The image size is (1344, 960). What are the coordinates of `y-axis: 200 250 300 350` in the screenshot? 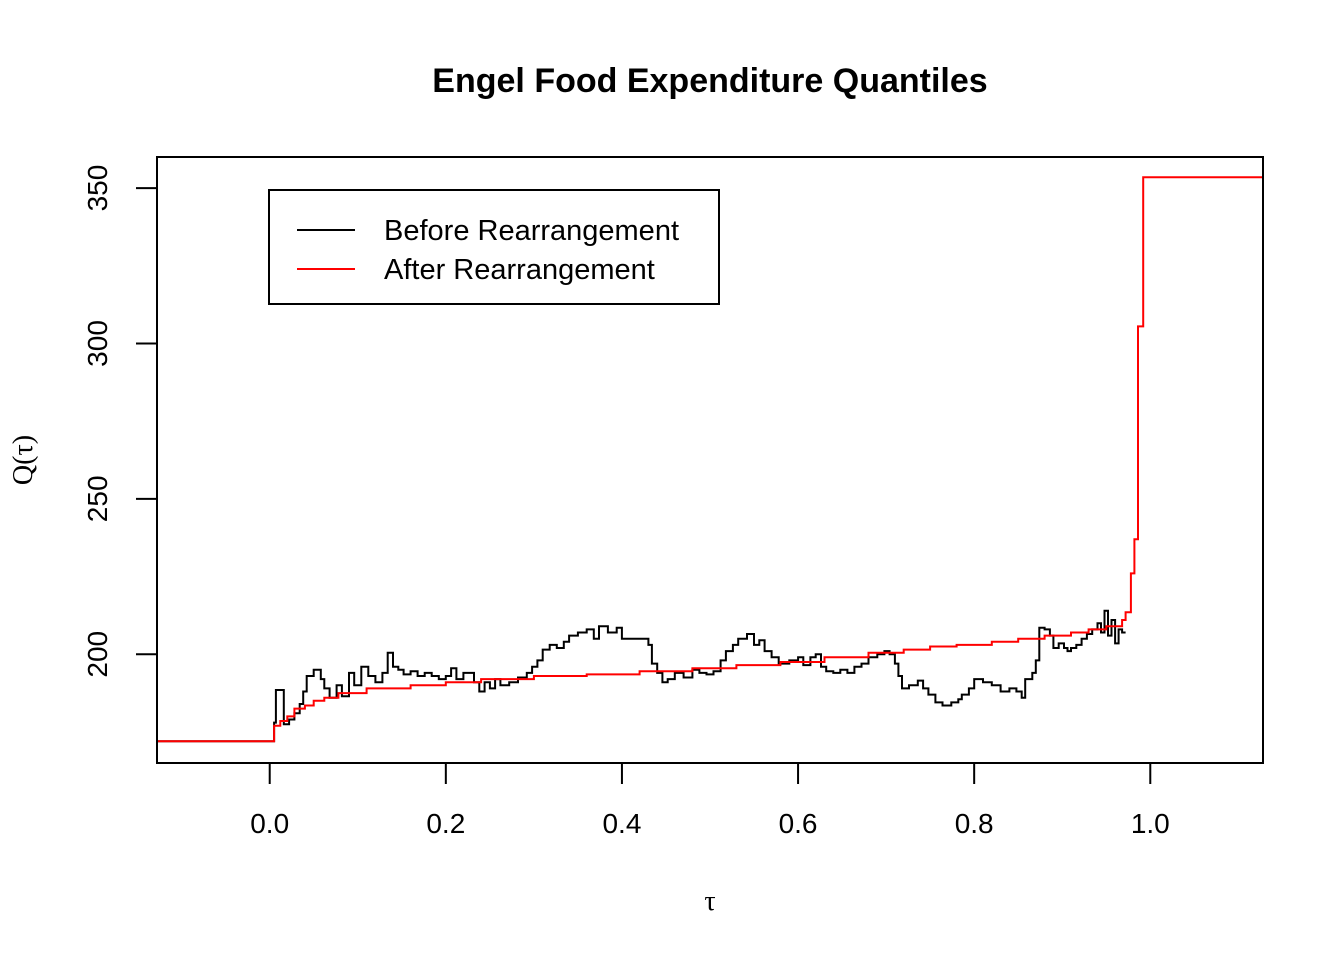 It's located at (120, 421).